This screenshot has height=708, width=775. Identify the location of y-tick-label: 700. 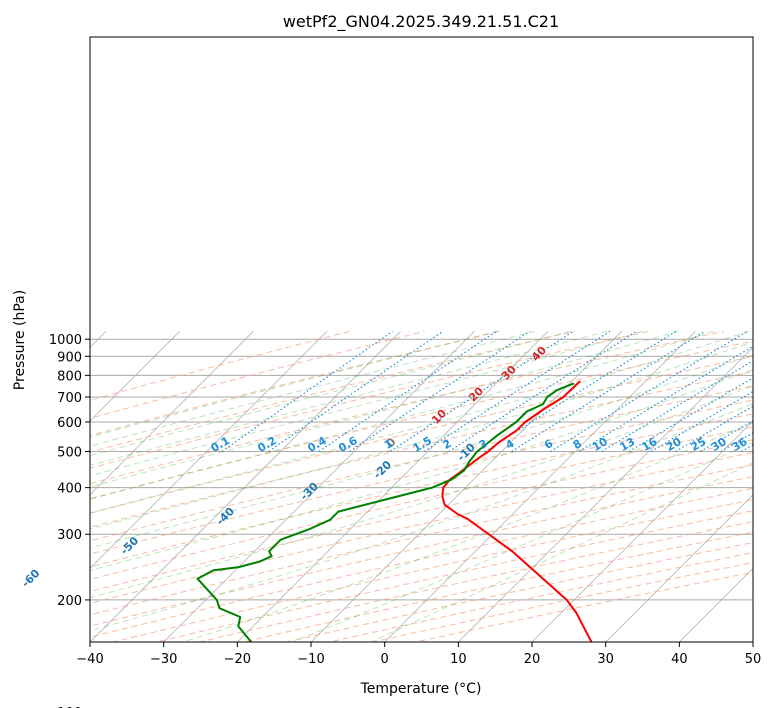
(69, 398).